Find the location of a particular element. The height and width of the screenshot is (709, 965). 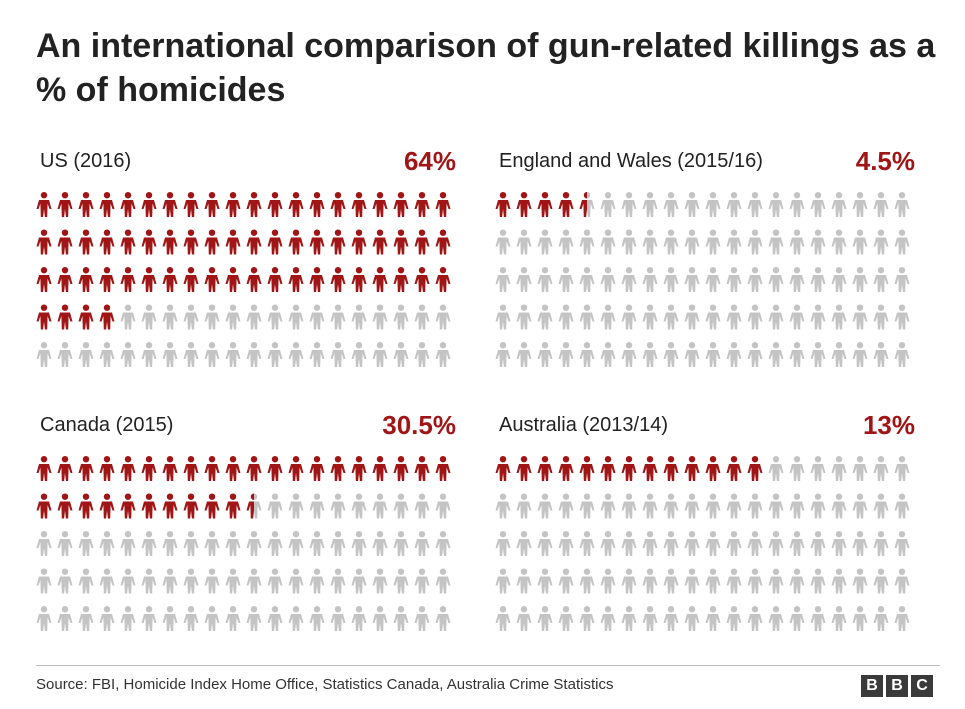

panel-label: US (2016) is located at coordinates (86, 161).